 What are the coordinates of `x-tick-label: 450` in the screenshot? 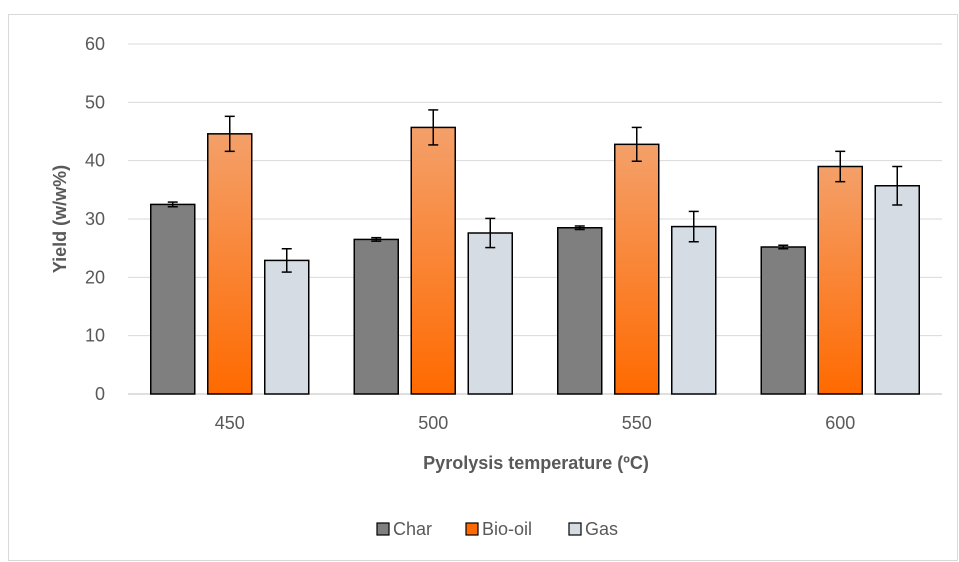 It's located at (230, 423).